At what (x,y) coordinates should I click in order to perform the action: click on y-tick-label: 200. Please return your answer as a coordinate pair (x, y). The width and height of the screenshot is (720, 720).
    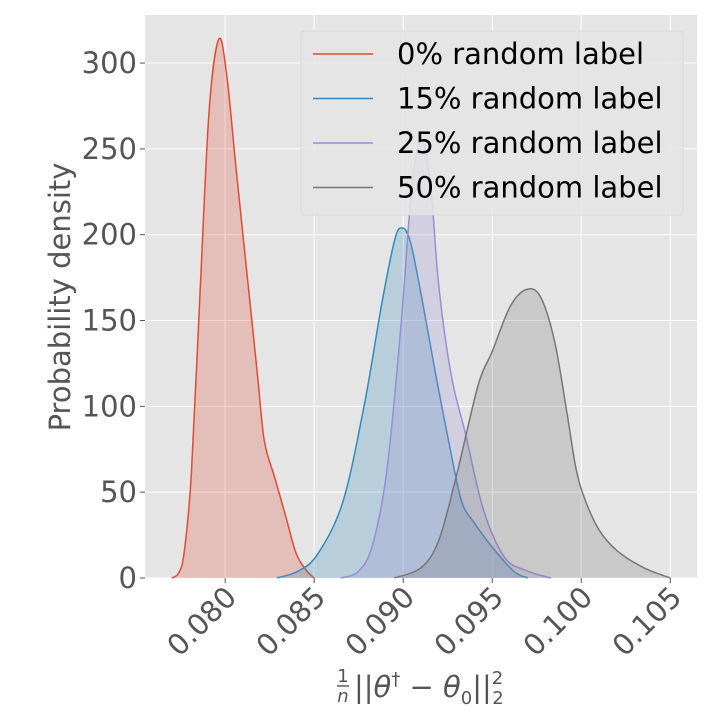
    Looking at the image, I should click on (109, 235).